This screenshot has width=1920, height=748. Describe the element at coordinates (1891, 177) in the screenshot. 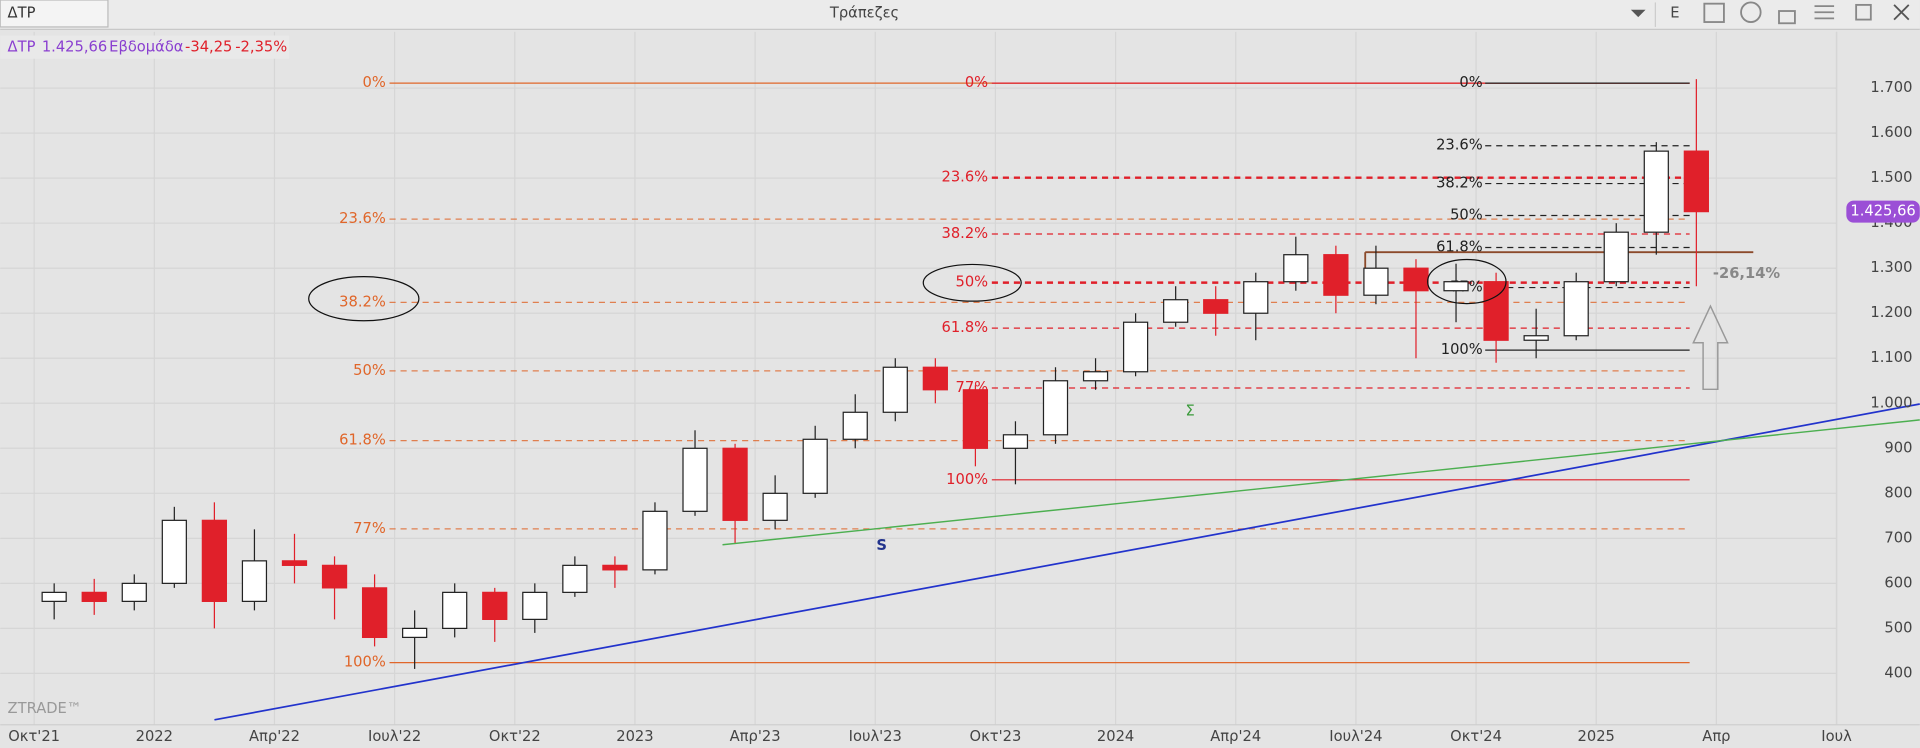

I see `y-tick-label: 1.500` at that location.